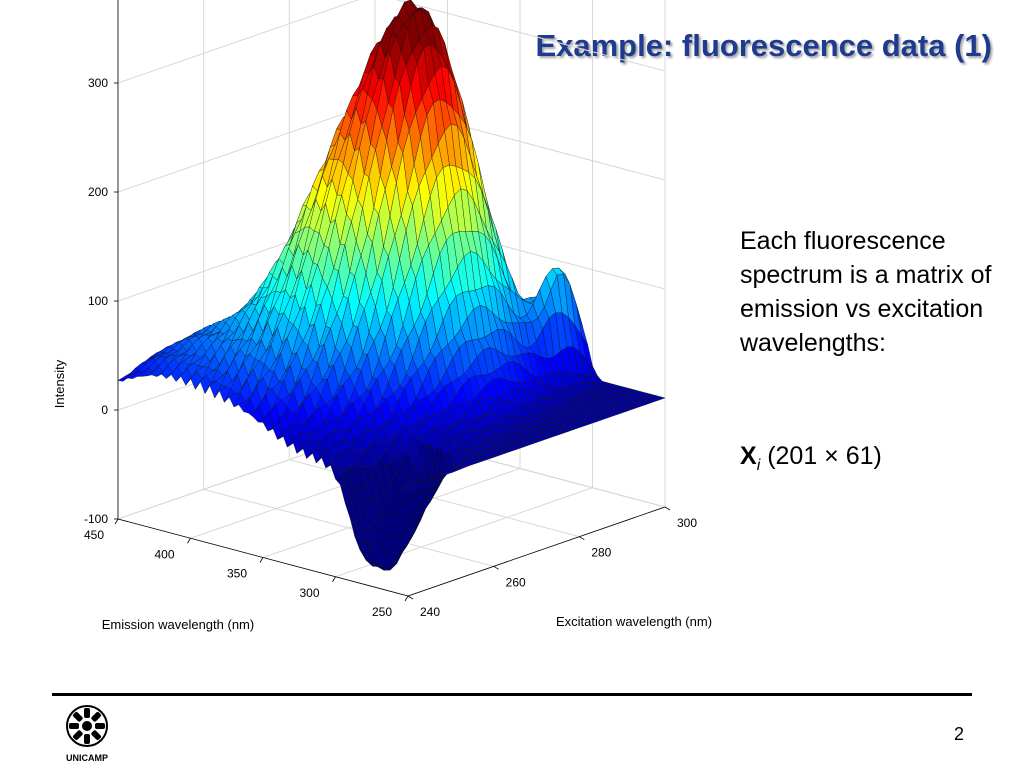 The width and height of the screenshot is (1024, 768). I want to click on y-axis-label: Excitation wavelength (nm), so click(634, 621).